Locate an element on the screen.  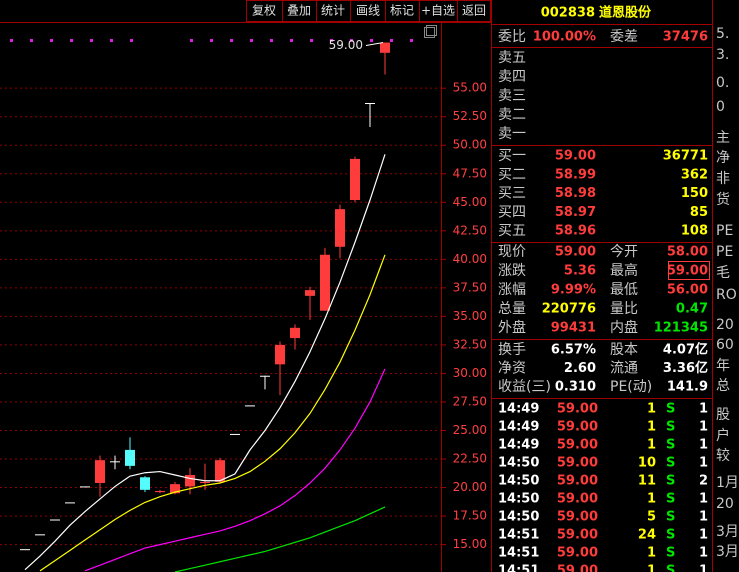
toolbar-button: +自选 is located at coordinates (438, 11).